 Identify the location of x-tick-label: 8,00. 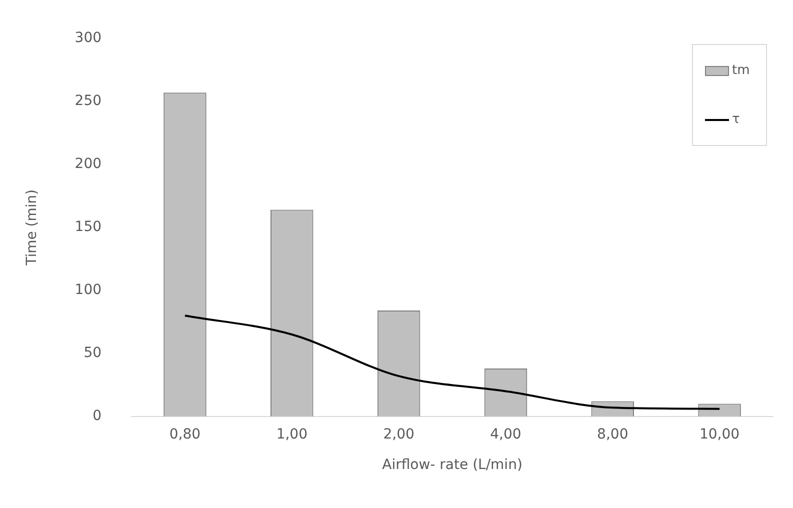
(612, 434).